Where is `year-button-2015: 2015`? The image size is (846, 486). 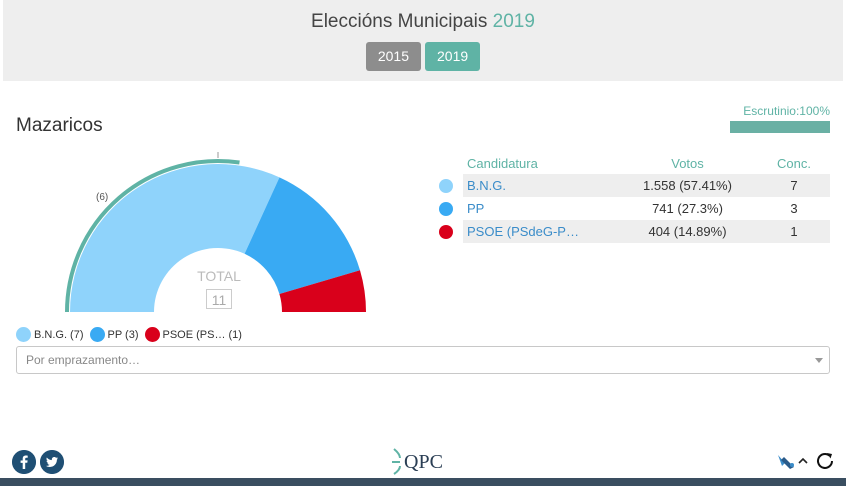 year-button-2015: 2015 is located at coordinates (393, 56).